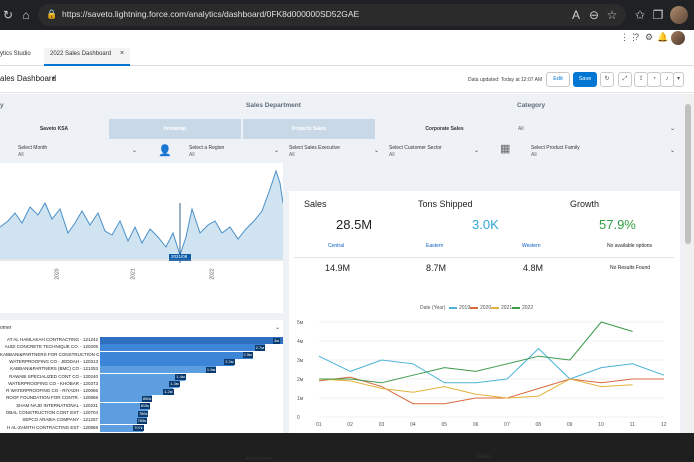  Describe the element at coordinates (8, 15) in the screenshot. I see `reload-icon: ↻` at that location.